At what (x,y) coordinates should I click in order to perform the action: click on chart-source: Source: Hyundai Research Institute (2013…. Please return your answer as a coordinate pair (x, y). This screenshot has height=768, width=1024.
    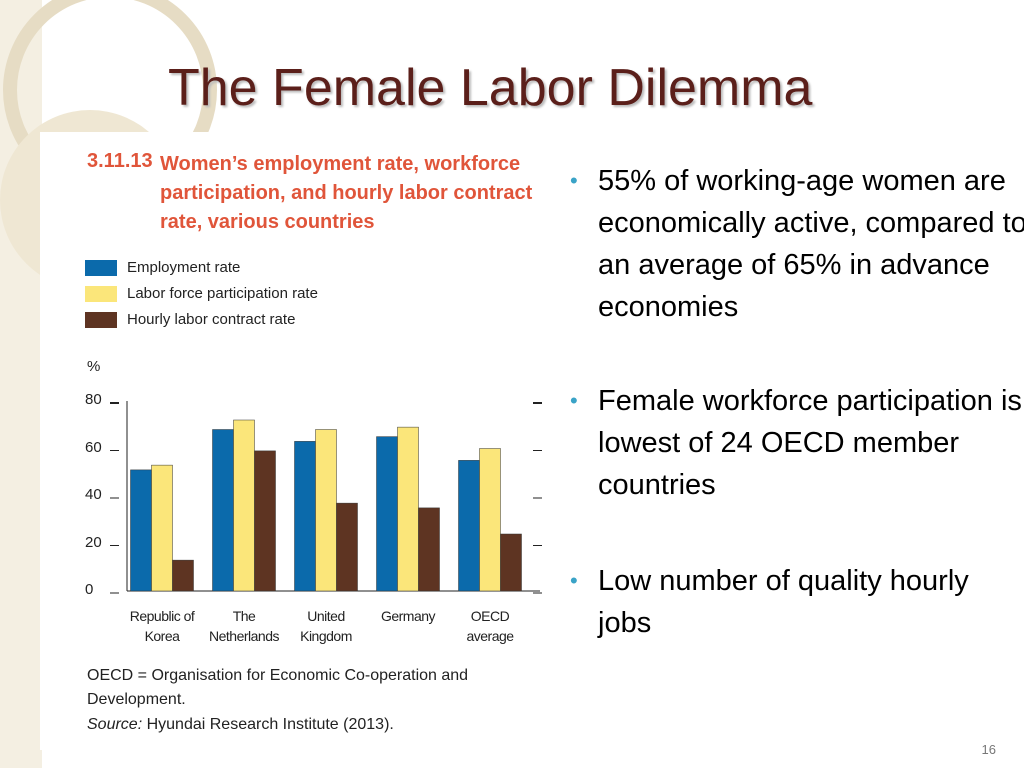
    Looking at the image, I should click on (240, 725).